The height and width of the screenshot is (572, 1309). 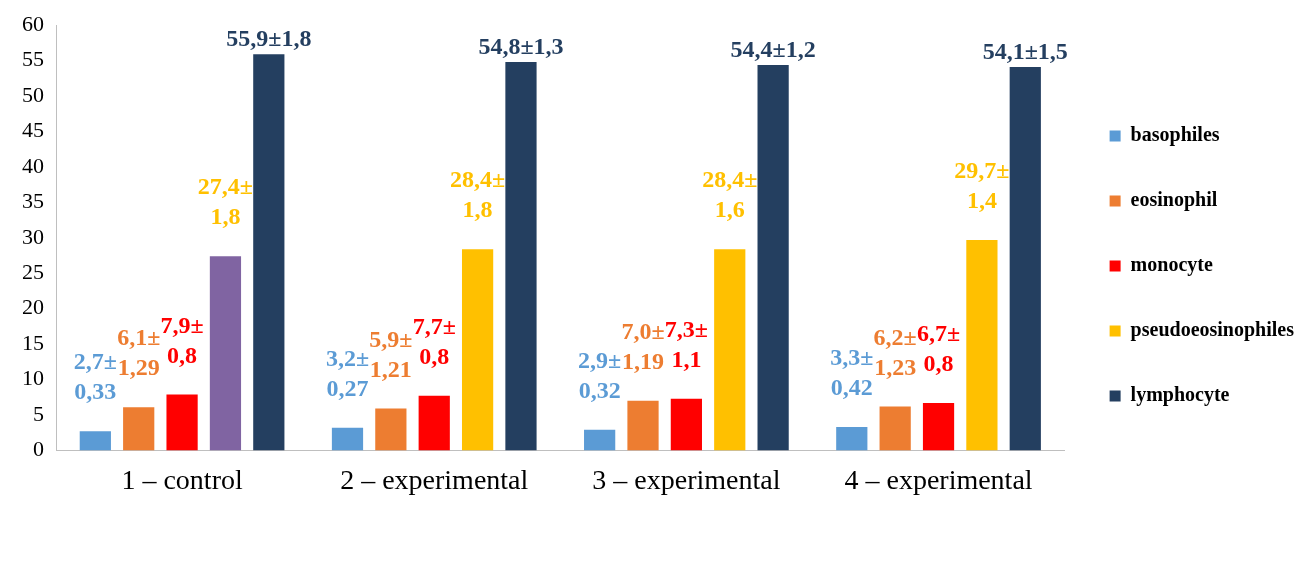 What do you see at coordinates (982, 185) in the screenshot?
I see `data-label: 29,7± 1,4` at bounding box center [982, 185].